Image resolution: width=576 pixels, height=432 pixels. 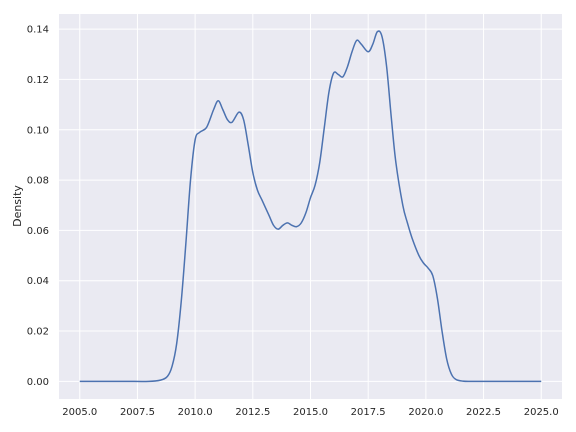 I want to click on y-tick-label: 0.08, so click(x=38, y=181).